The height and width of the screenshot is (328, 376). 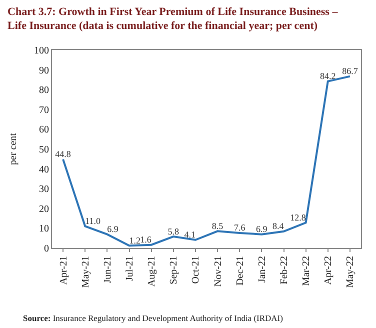 What do you see at coordinates (298, 217) in the screenshot?
I see `data-label: 12.8` at bounding box center [298, 217].